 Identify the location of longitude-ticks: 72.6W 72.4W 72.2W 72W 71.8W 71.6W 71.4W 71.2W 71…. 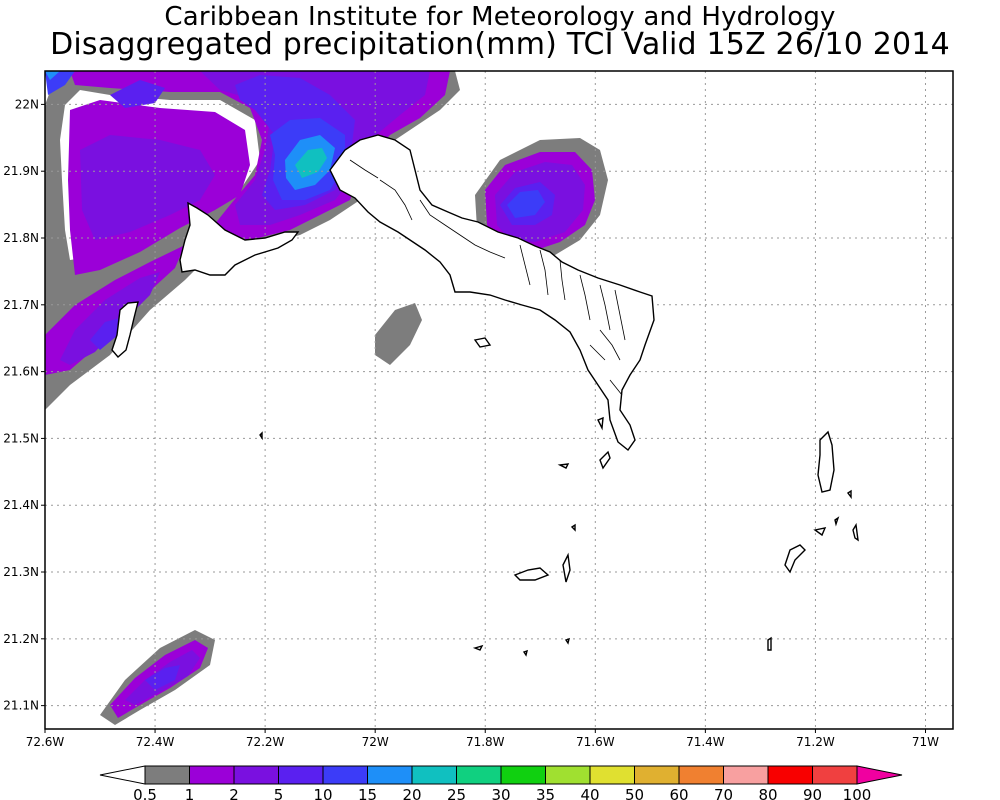
(482, 739).